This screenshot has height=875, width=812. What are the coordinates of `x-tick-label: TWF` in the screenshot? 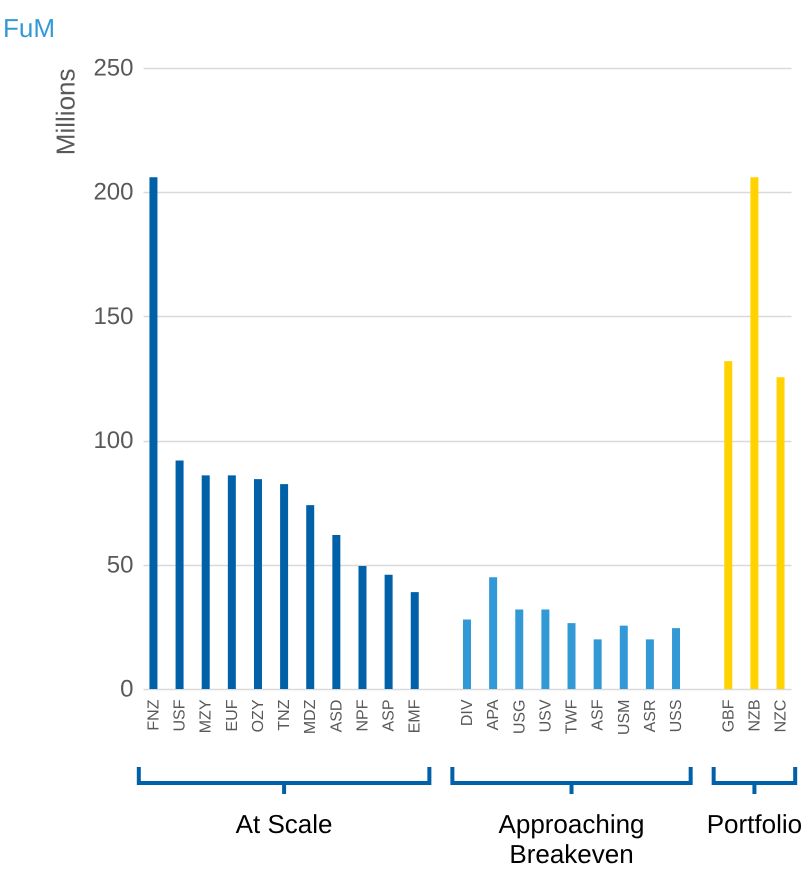 It's located at (572, 716).